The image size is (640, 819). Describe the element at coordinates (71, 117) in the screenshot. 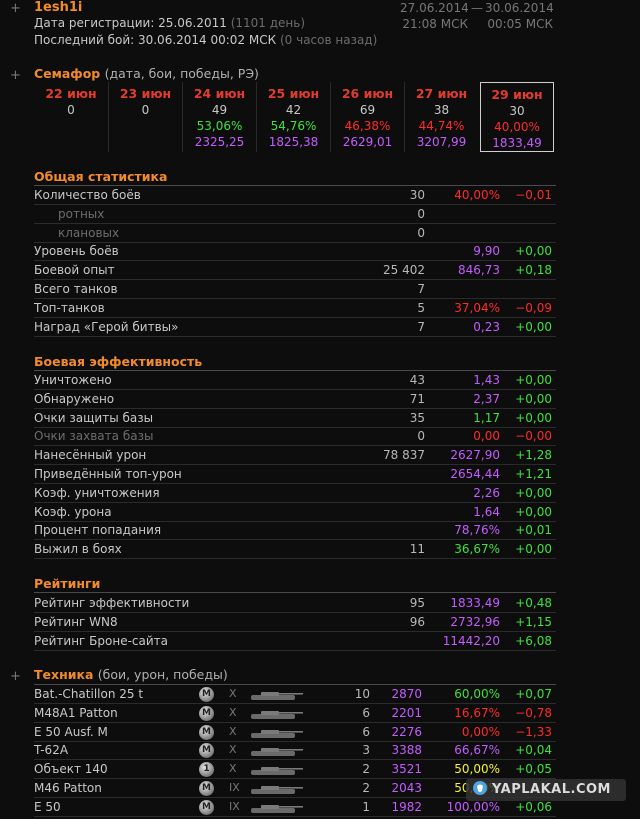

I see `semafor-day-0: 22 июн 0` at that location.